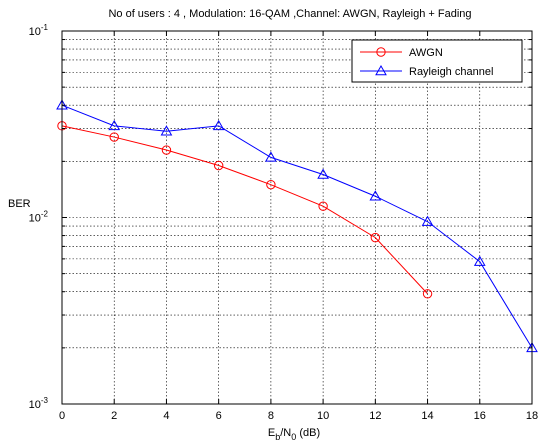 This screenshot has height=447, width=539. What do you see at coordinates (271, 416) in the screenshot?
I see `x-tick-label: 8` at bounding box center [271, 416].